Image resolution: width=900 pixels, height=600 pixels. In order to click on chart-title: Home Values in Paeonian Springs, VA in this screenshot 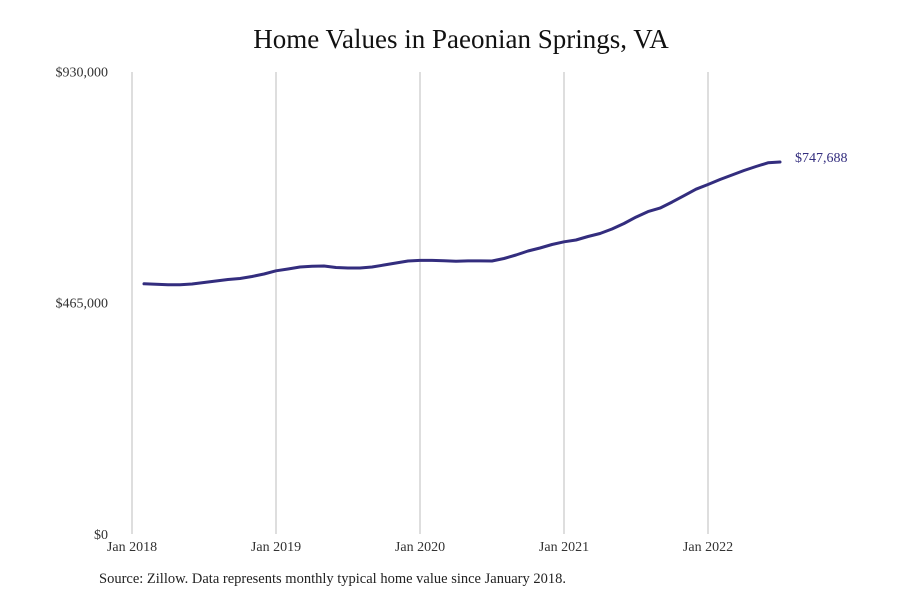, I will do `click(461, 39)`.